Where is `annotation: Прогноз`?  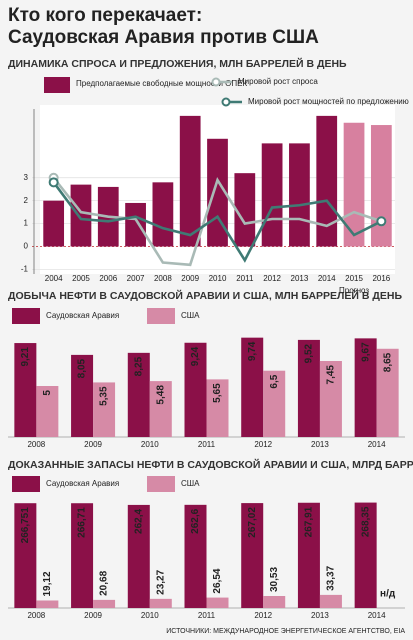 annotation: Прогноз is located at coordinates (354, 290).